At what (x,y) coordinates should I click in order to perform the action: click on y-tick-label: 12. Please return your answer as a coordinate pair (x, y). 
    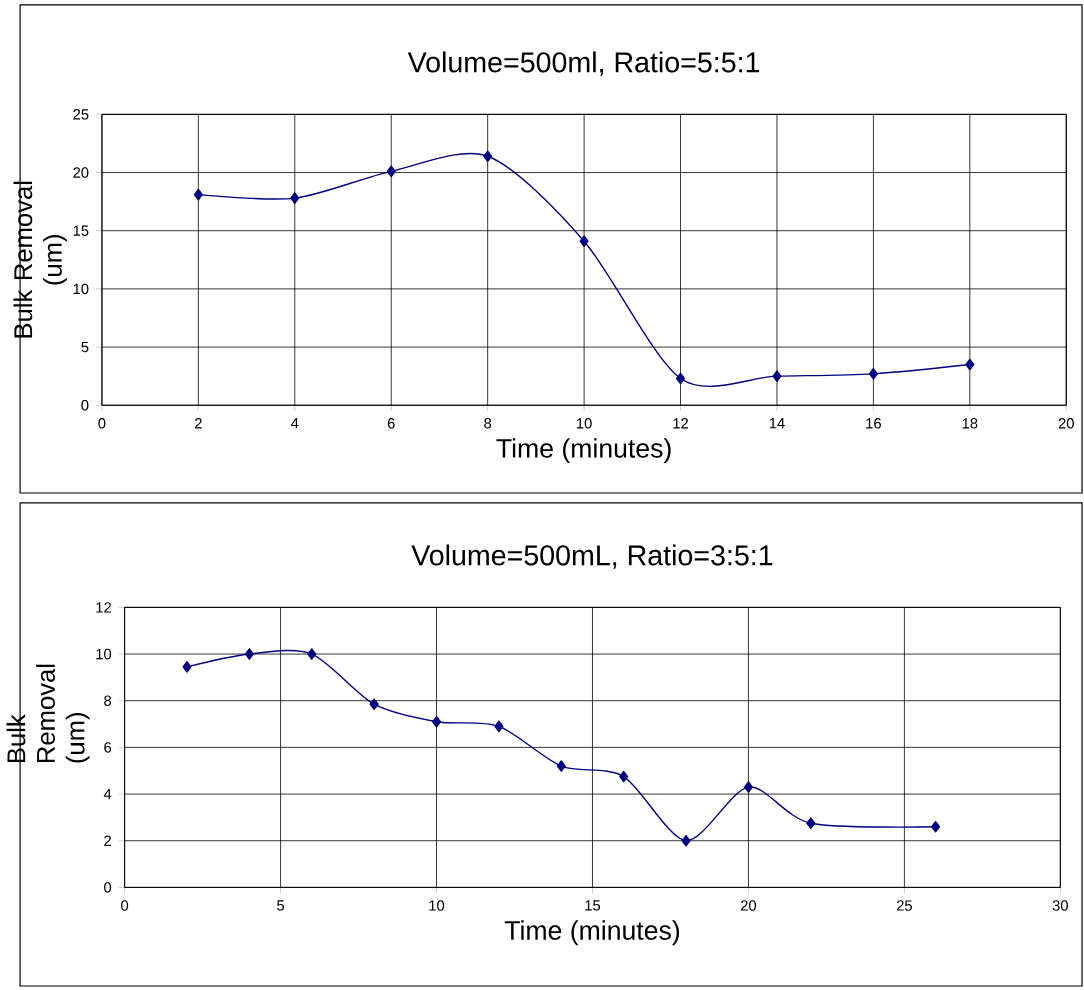
    Looking at the image, I should click on (103, 607).